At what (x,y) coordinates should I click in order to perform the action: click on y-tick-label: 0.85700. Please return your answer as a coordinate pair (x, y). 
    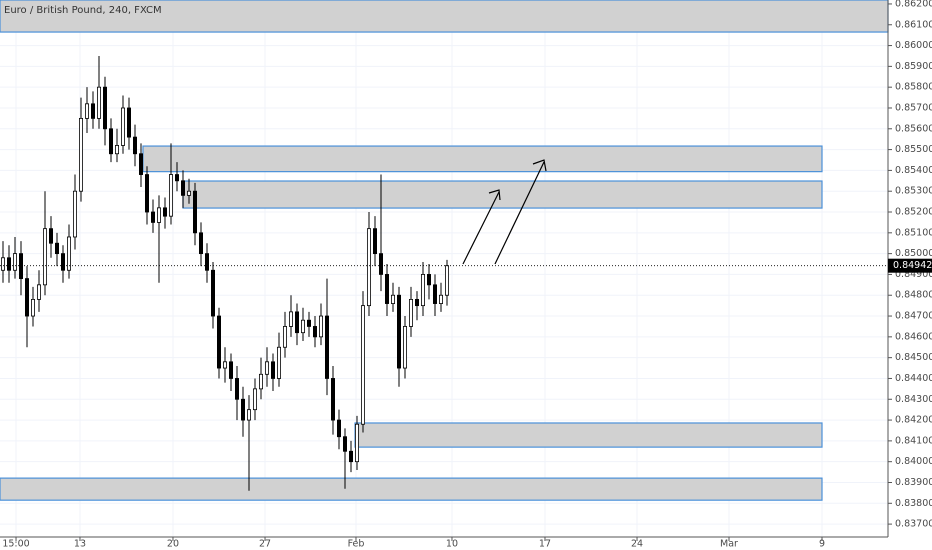
    Looking at the image, I should click on (913, 107).